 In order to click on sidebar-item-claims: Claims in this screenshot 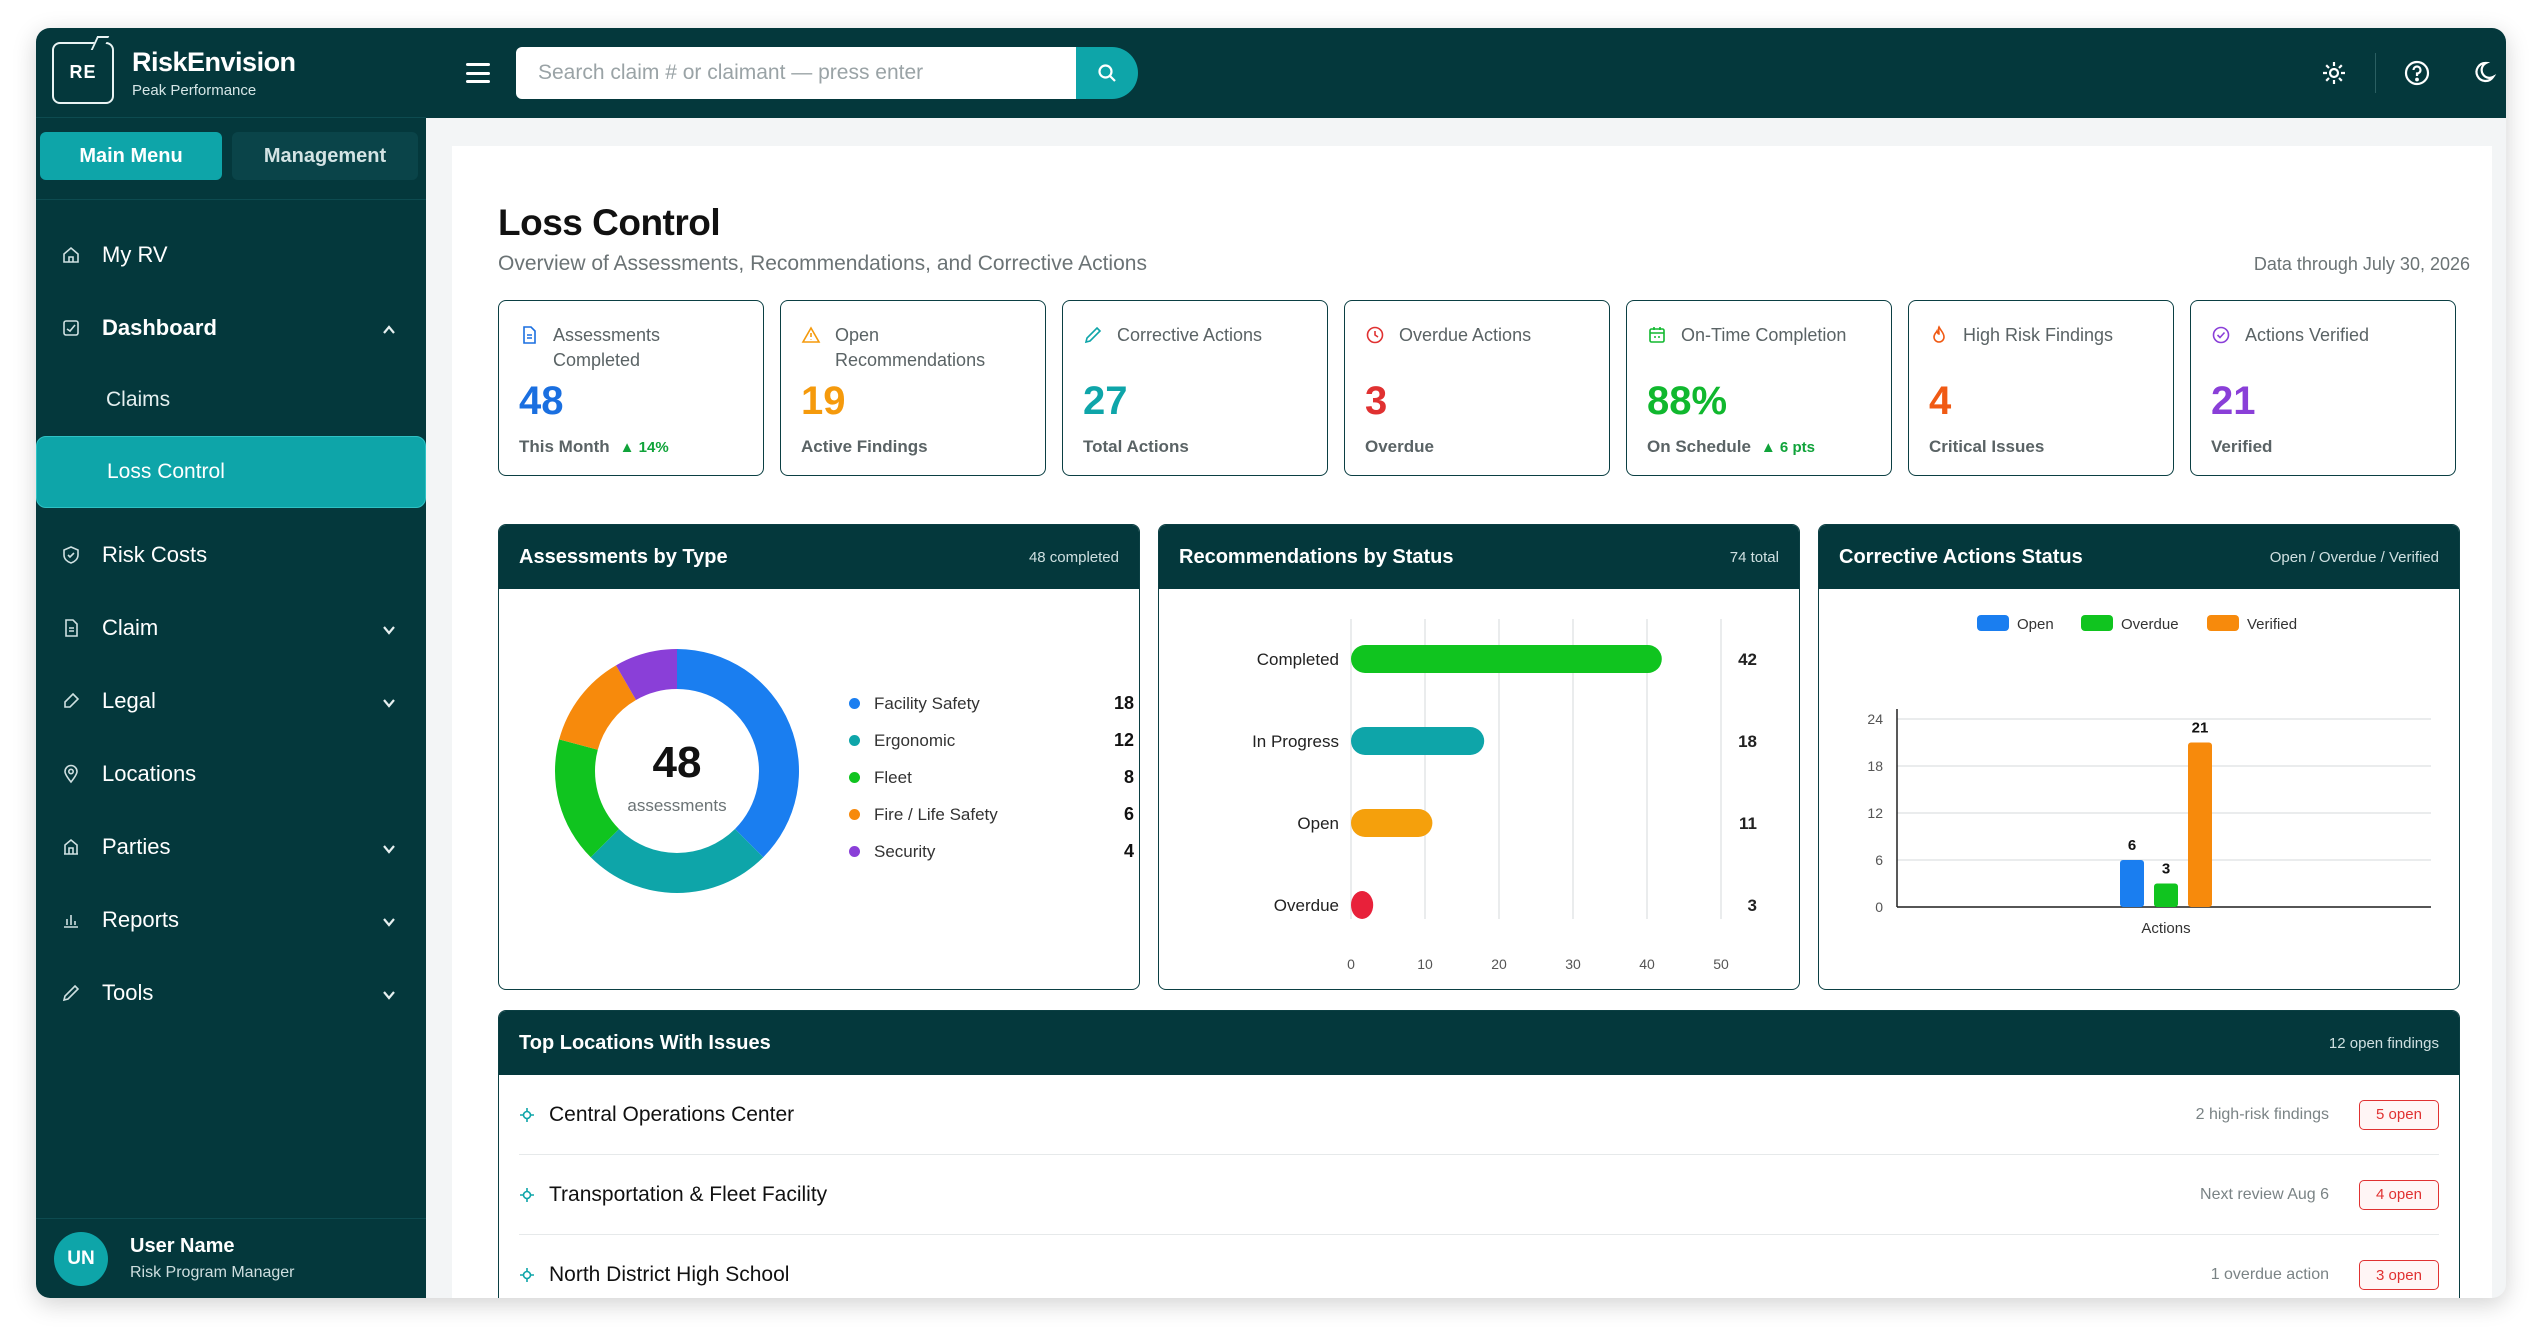, I will do `click(138, 399)`.